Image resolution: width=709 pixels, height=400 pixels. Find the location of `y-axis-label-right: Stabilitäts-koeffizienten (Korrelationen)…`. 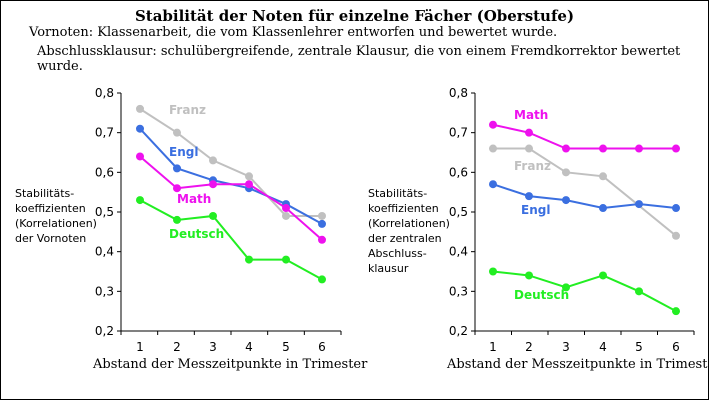

y-axis-label-right: Stabilitäts-koeffizienten (Korrelationen)… is located at coordinates (409, 231).